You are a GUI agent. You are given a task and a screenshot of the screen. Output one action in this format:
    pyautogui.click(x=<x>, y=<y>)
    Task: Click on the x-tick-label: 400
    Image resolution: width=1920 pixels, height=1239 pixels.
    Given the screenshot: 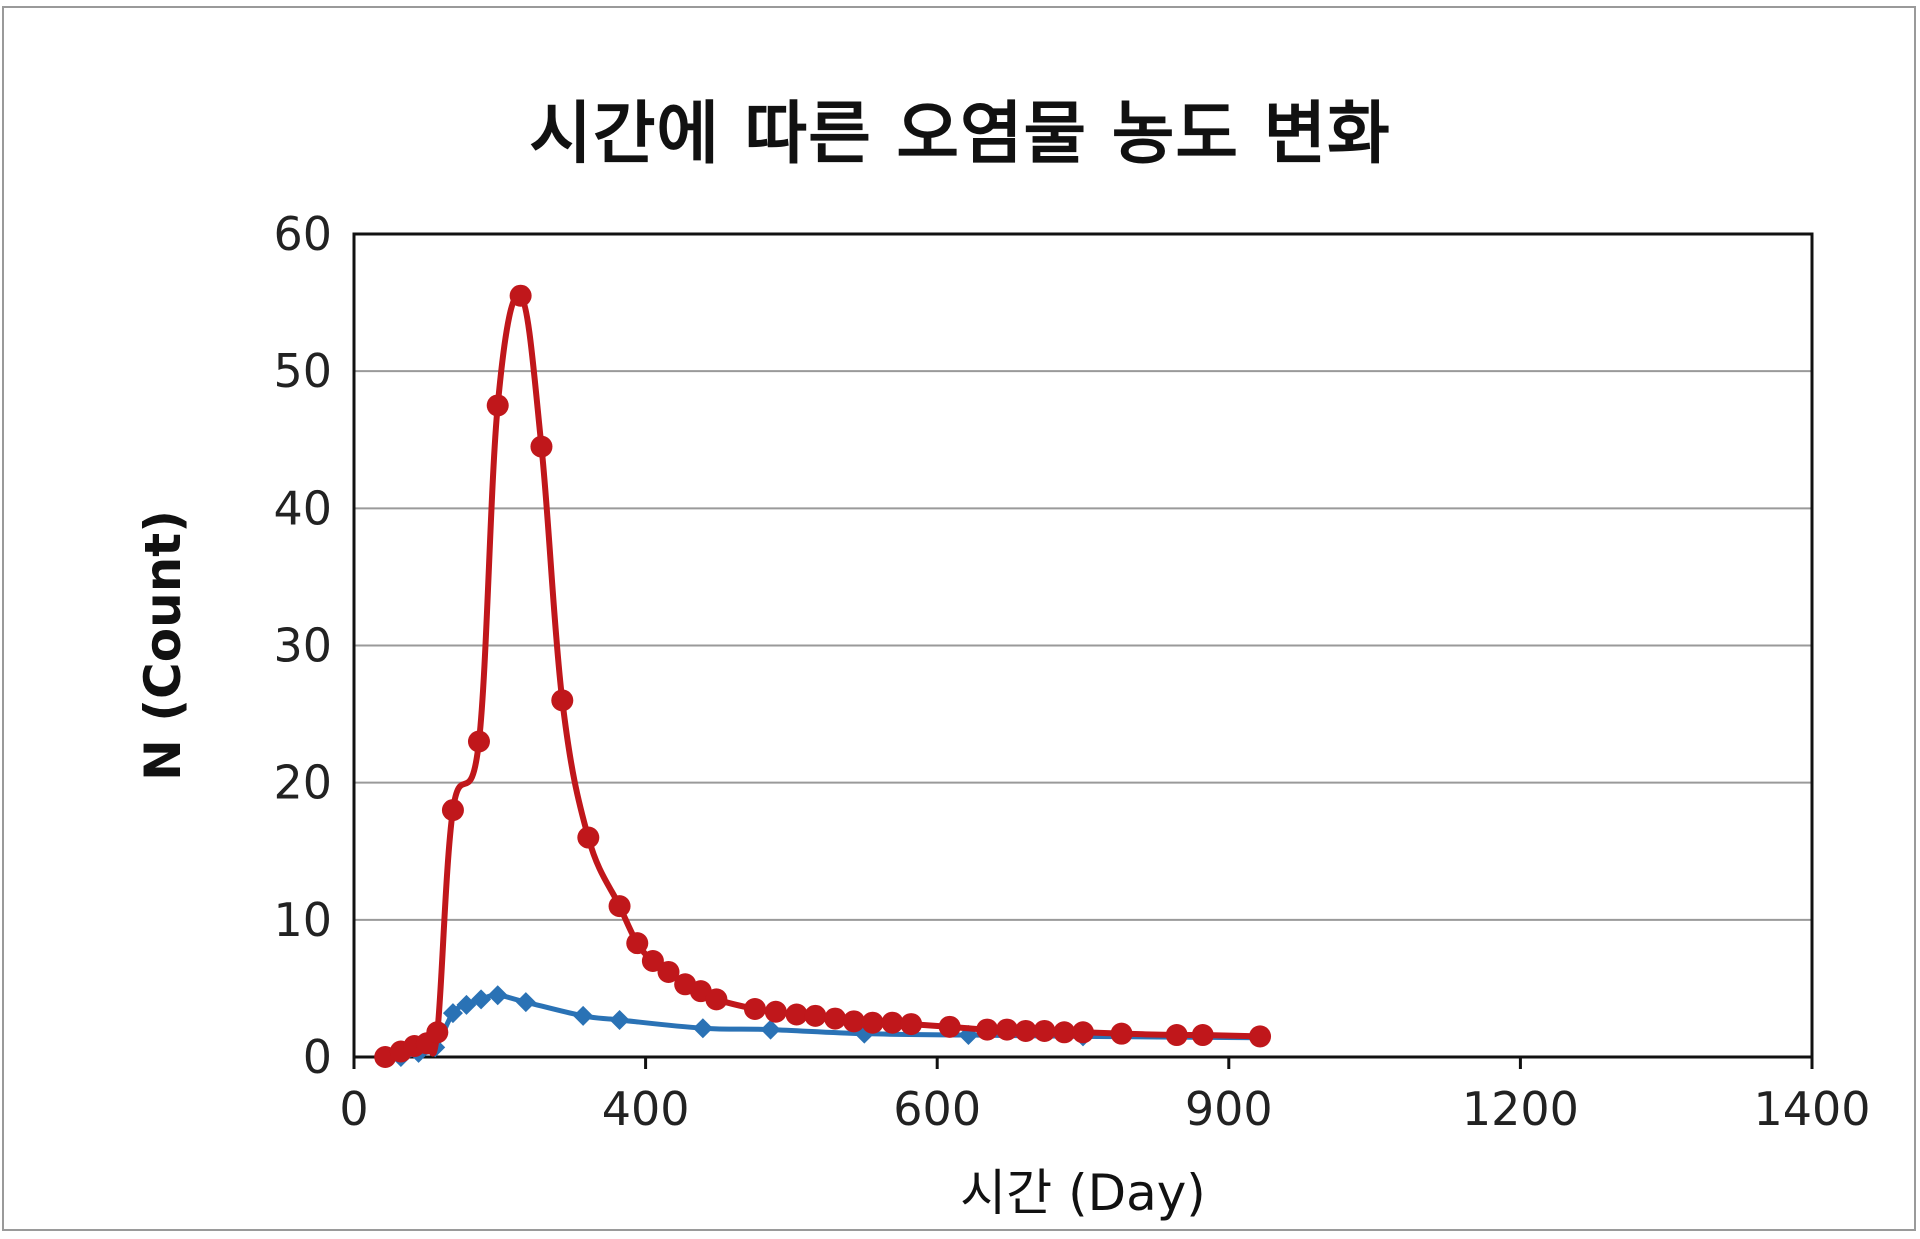 What is the action you would take?
    pyautogui.click(x=646, y=1109)
    